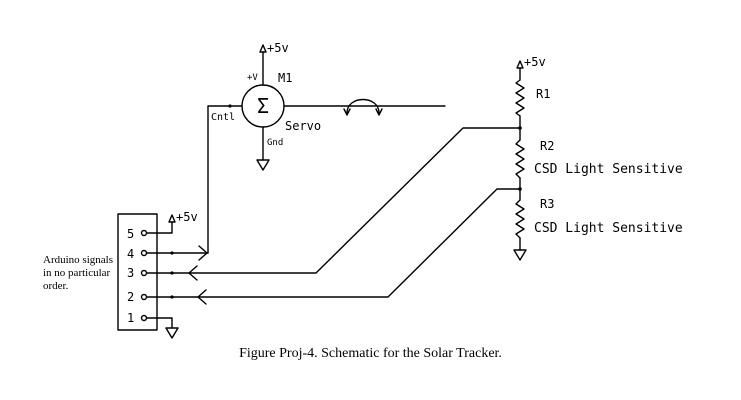 The height and width of the screenshot is (400, 741). I want to click on r1-label: R1, so click(543, 94).